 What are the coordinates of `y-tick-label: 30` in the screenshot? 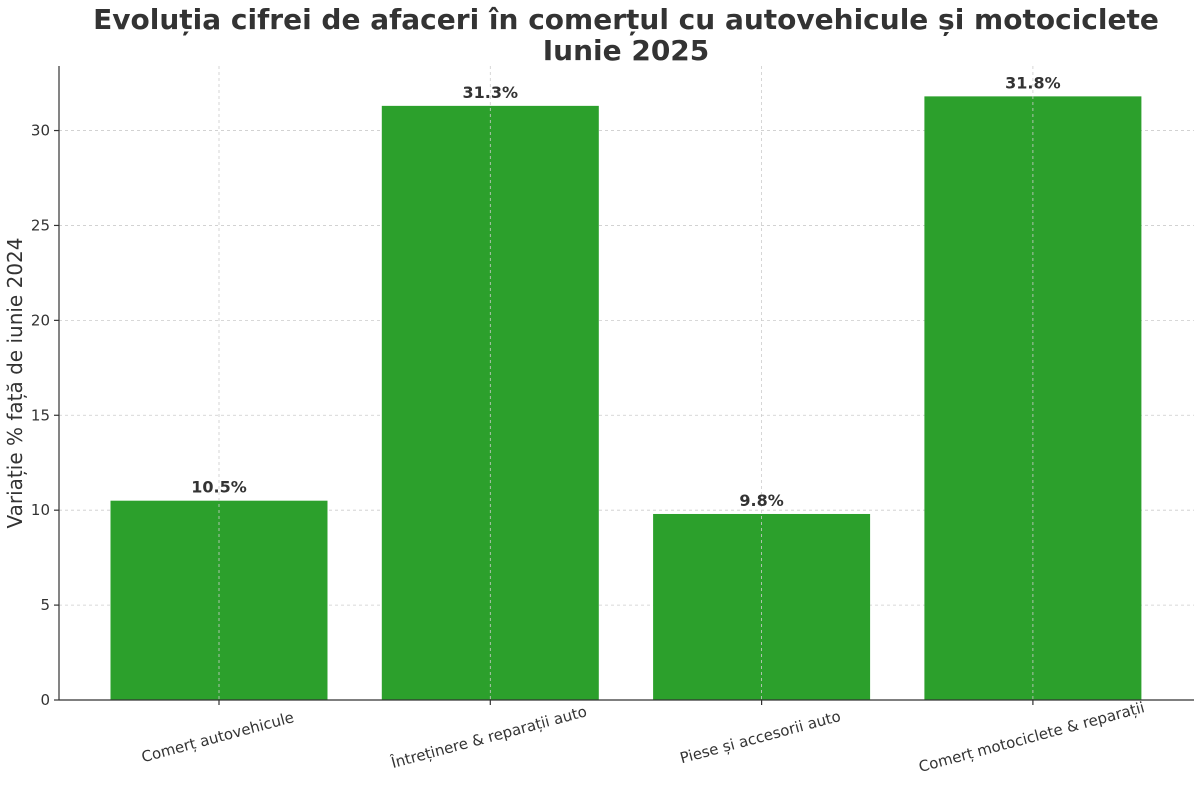 It's located at (40, 131).